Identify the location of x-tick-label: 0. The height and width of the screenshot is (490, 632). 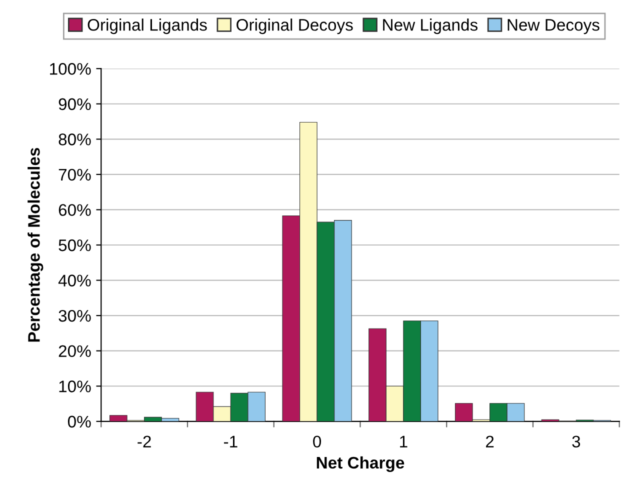
(317, 442).